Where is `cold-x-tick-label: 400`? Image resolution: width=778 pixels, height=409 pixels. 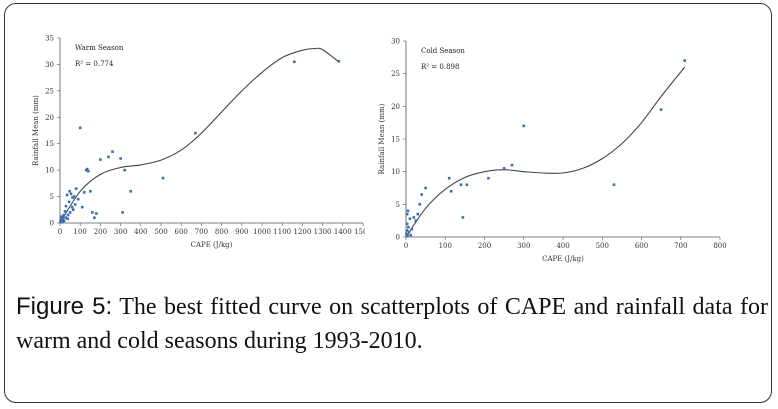
cold-x-tick-label: 400 is located at coordinates (562, 246).